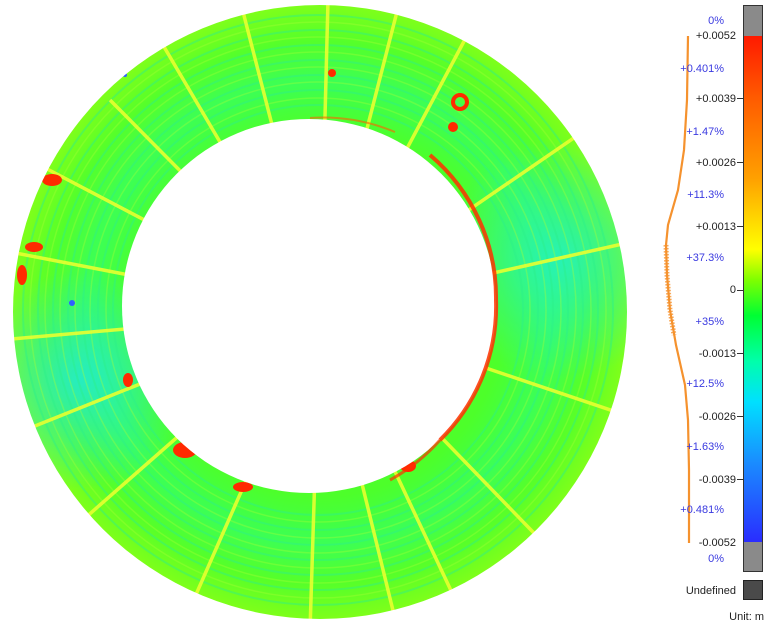  Describe the element at coordinates (705, 258) in the screenshot. I see `hist-percent-label: +37.3%` at that location.